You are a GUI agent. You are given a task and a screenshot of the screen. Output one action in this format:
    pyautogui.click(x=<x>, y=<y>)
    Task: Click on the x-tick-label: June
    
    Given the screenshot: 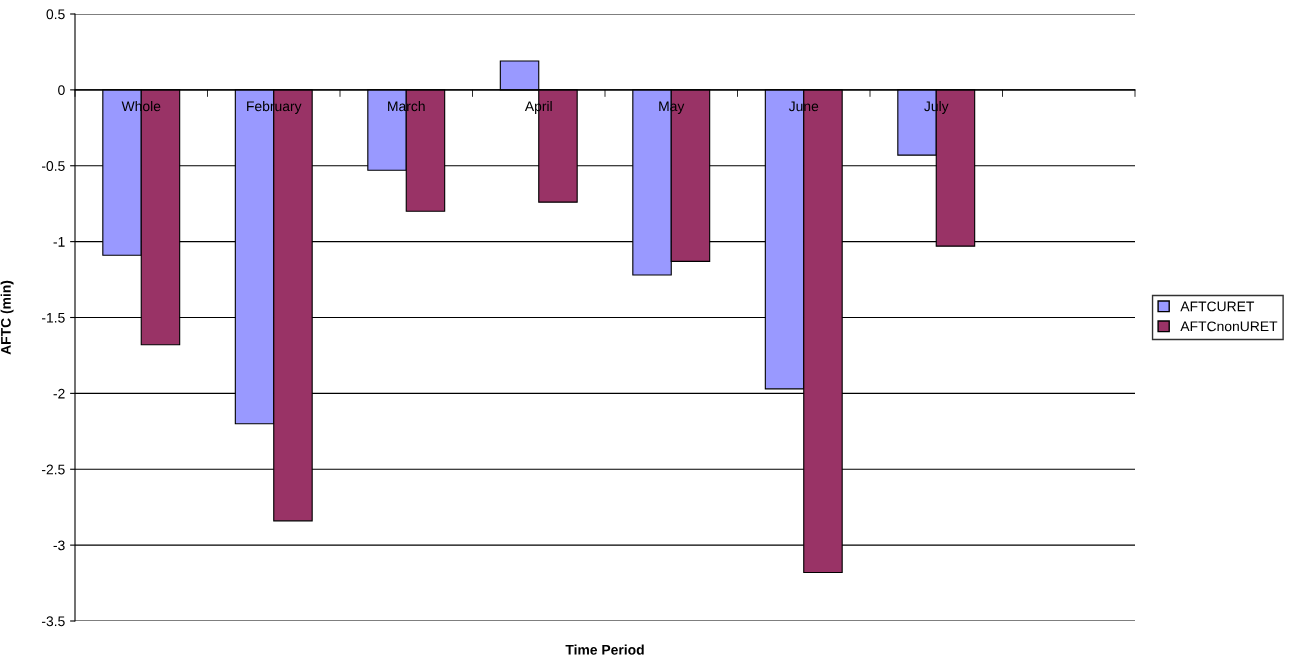 What is the action you would take?
    pyautogui.click(x=803, y=106)
    